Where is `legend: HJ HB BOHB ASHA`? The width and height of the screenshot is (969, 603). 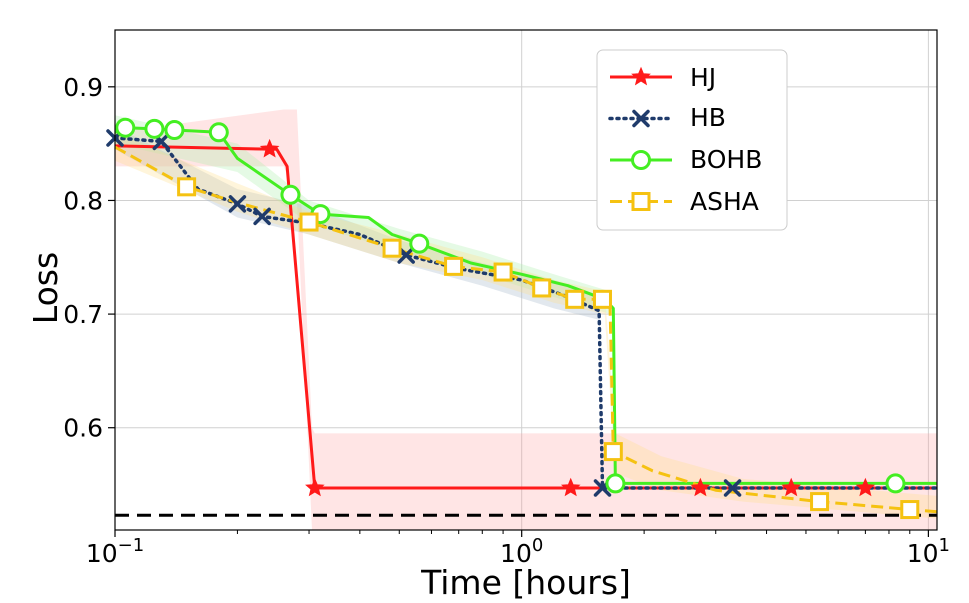 legend: HJ HB BOHB ASHA is located at coordinates (692, 140).